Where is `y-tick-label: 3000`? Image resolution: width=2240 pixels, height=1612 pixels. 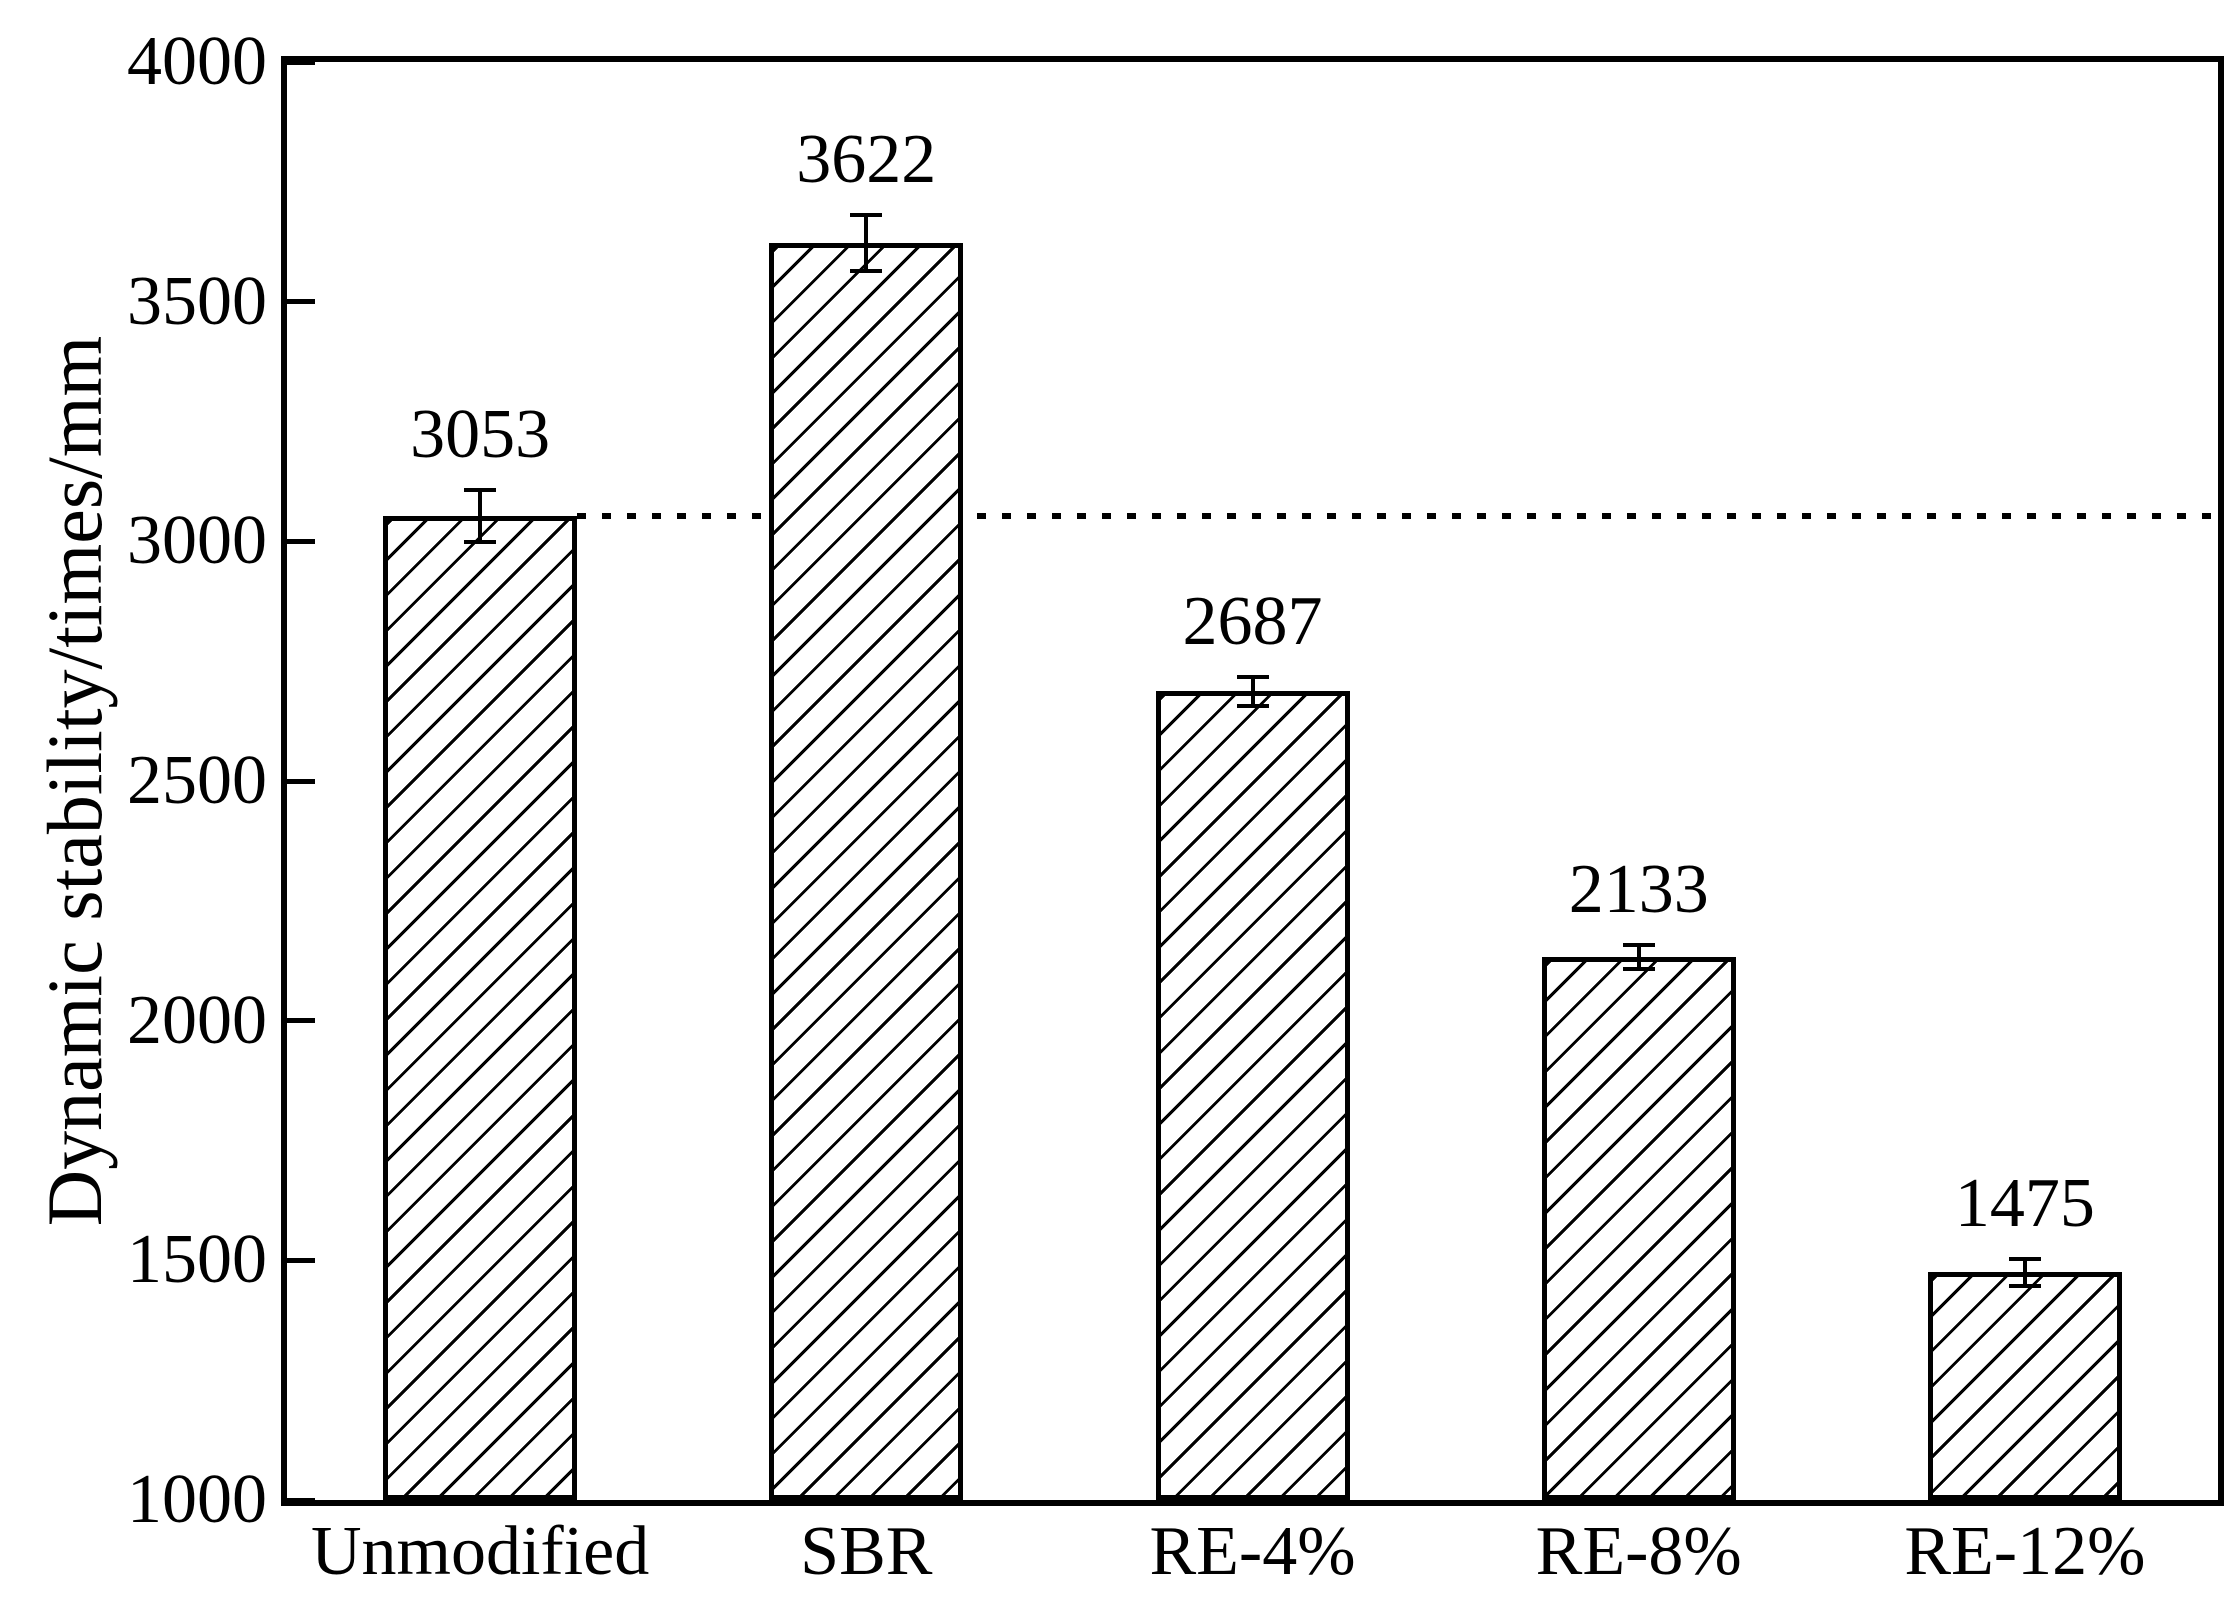
y-tick-label: 3000 is located at coordinates (197, 541).